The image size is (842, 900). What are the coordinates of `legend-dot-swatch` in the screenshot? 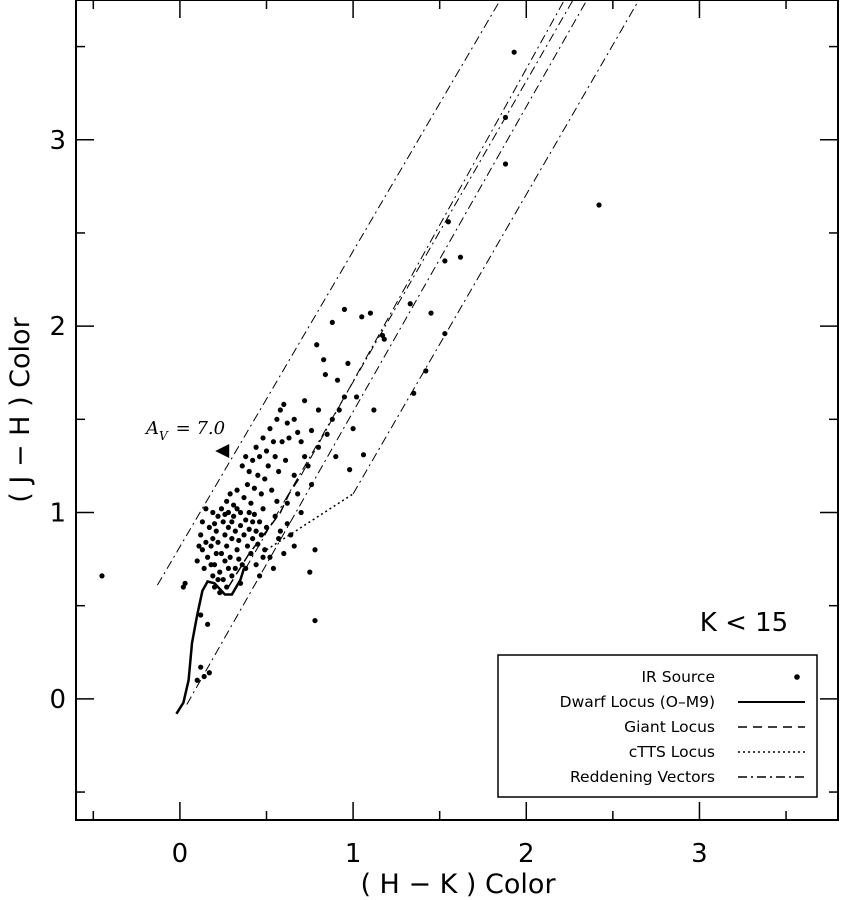 It's located at (797, 677).